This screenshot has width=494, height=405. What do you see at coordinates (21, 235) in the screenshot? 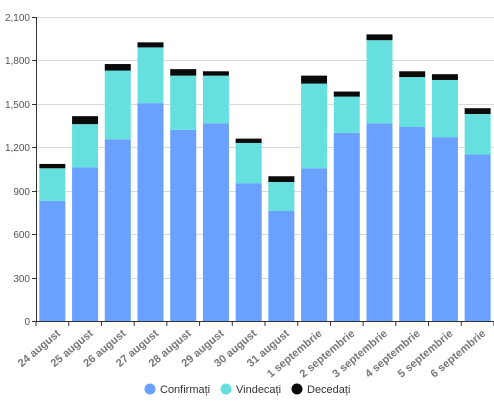
I see `y-tick-label: 600` at bounding box center [21, 235].